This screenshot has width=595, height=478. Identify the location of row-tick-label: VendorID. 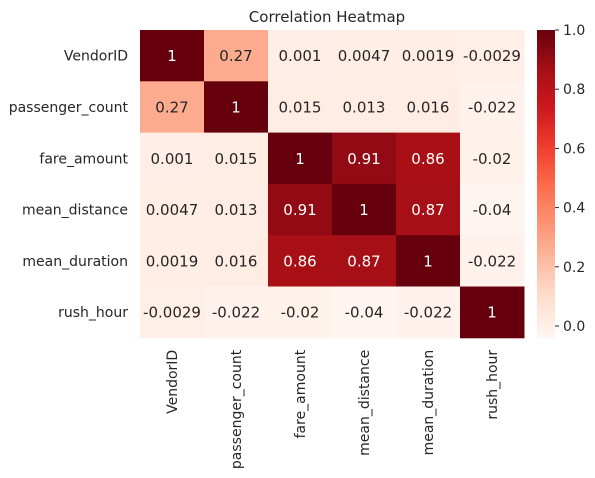
(96, 57).